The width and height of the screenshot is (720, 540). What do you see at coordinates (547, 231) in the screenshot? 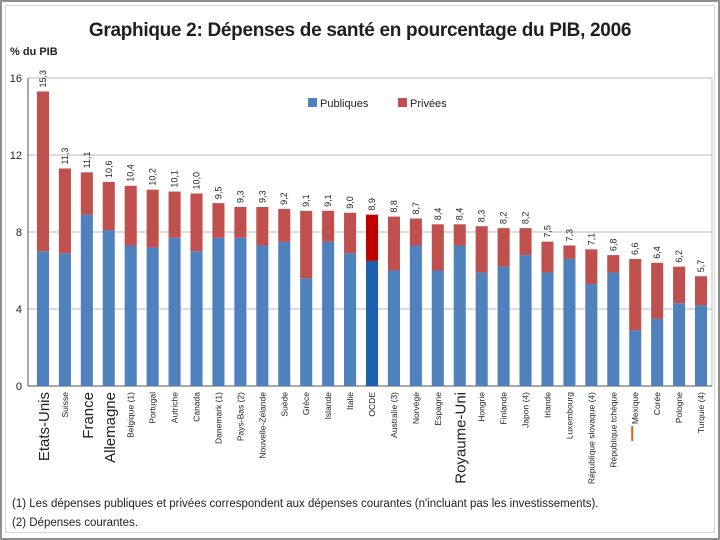
I see `total-label: 7,5` at bounding box center [547, 231].